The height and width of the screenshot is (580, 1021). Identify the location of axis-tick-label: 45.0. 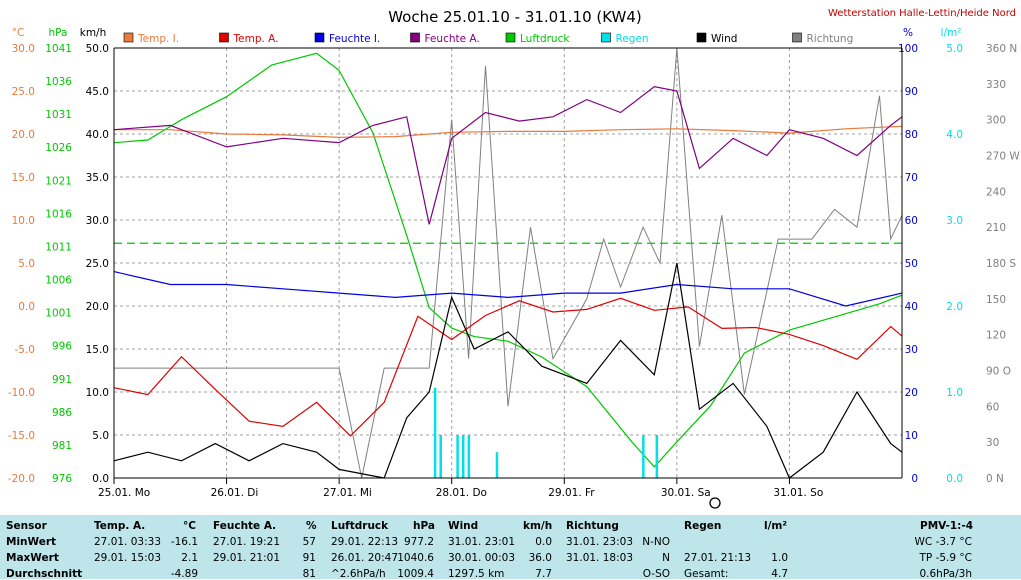
(97, 92).